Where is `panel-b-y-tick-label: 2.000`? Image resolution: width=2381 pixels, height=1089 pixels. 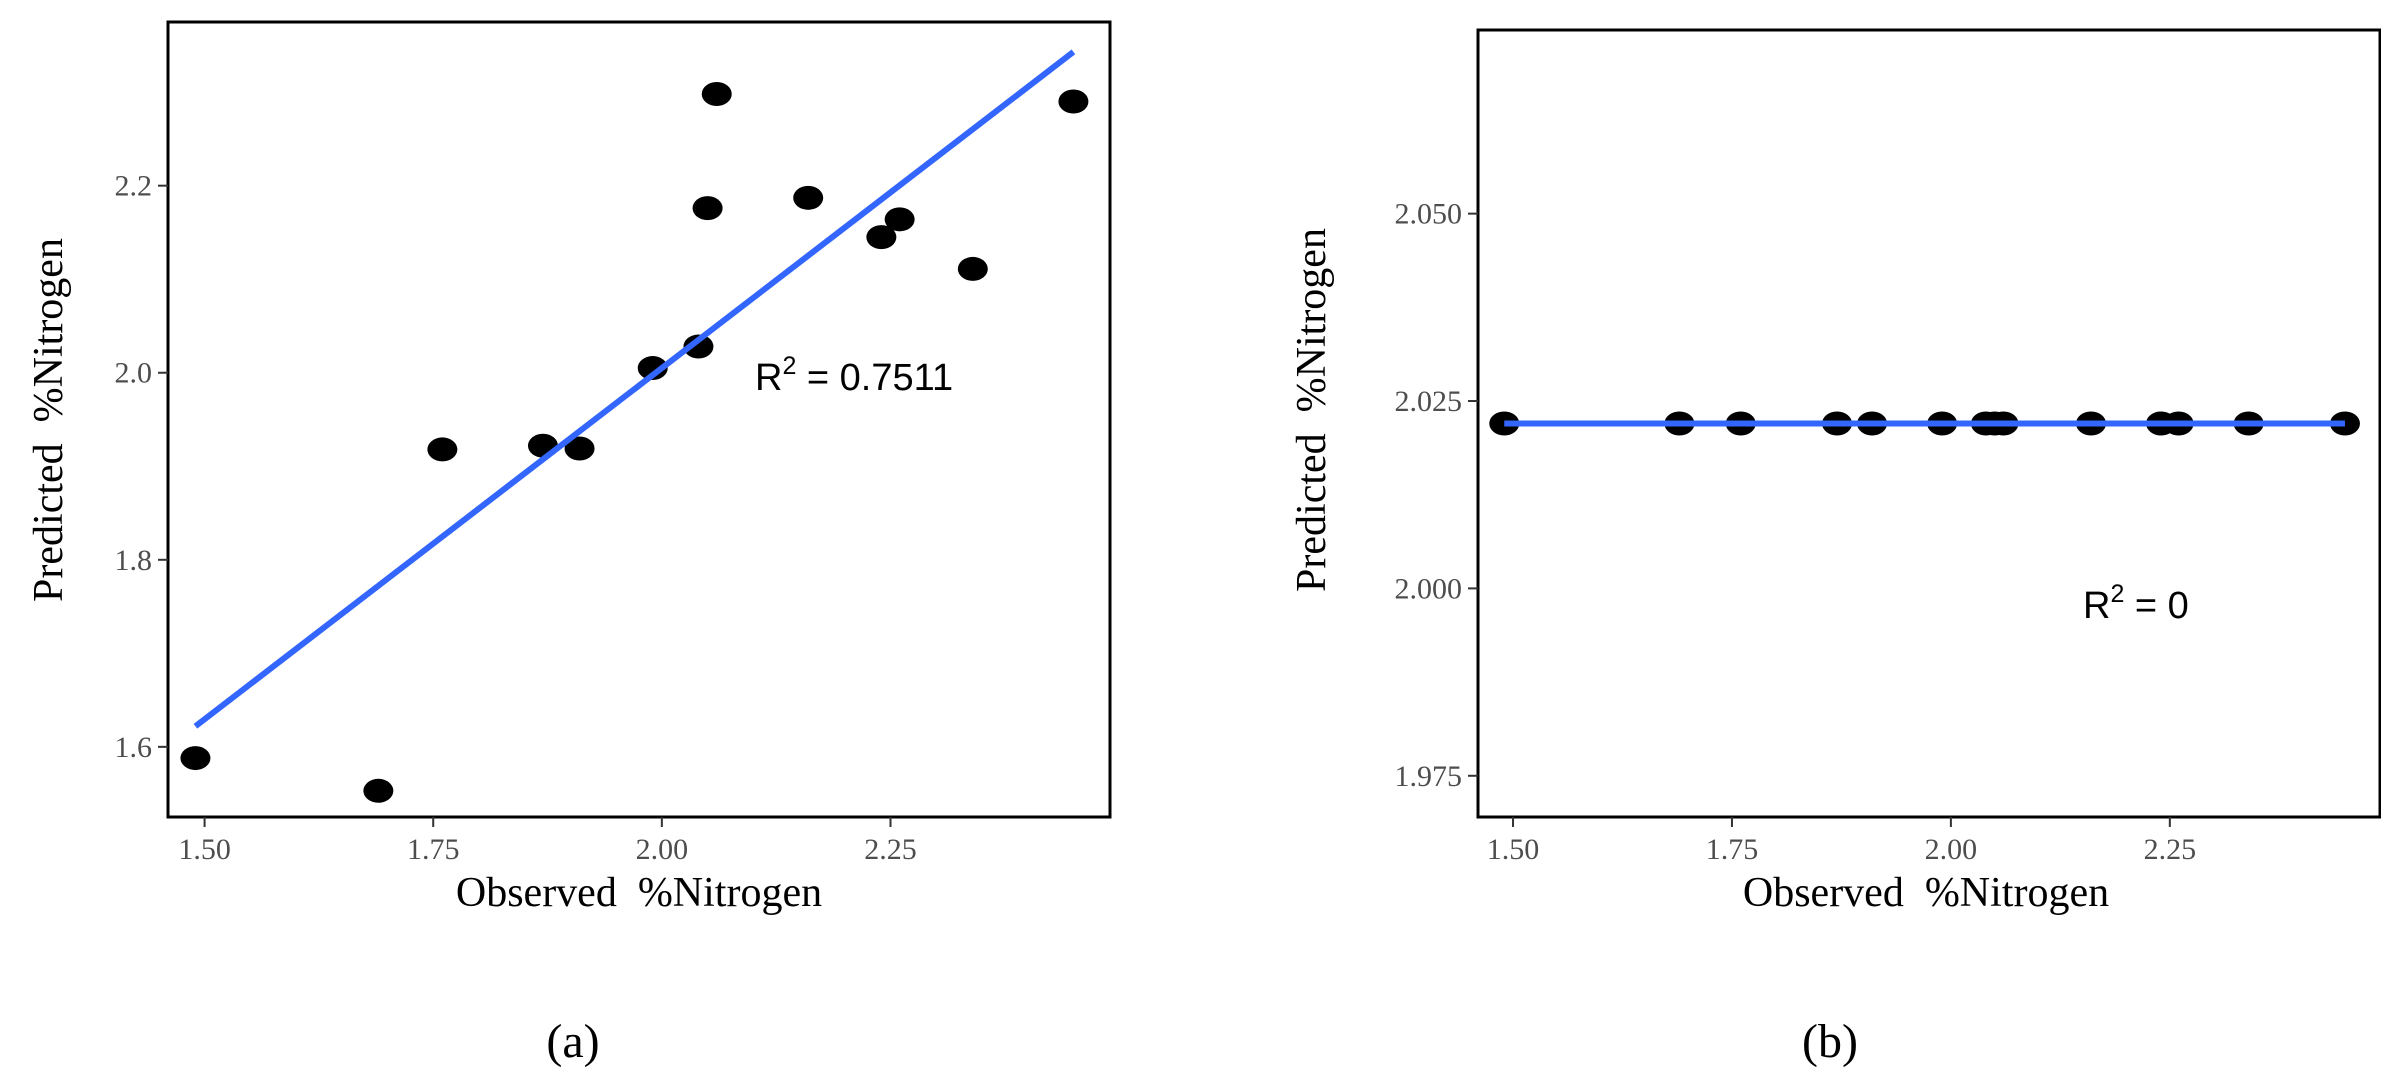 panel-b-y-tick-label: 2.000 is located at coordinates (1429, 588).